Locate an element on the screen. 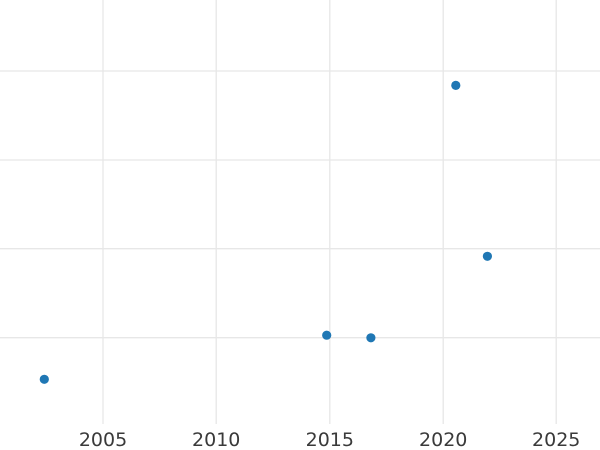 The image size is (600, 450). x-tick-label: 2005 is located at coordinates (103, 439).